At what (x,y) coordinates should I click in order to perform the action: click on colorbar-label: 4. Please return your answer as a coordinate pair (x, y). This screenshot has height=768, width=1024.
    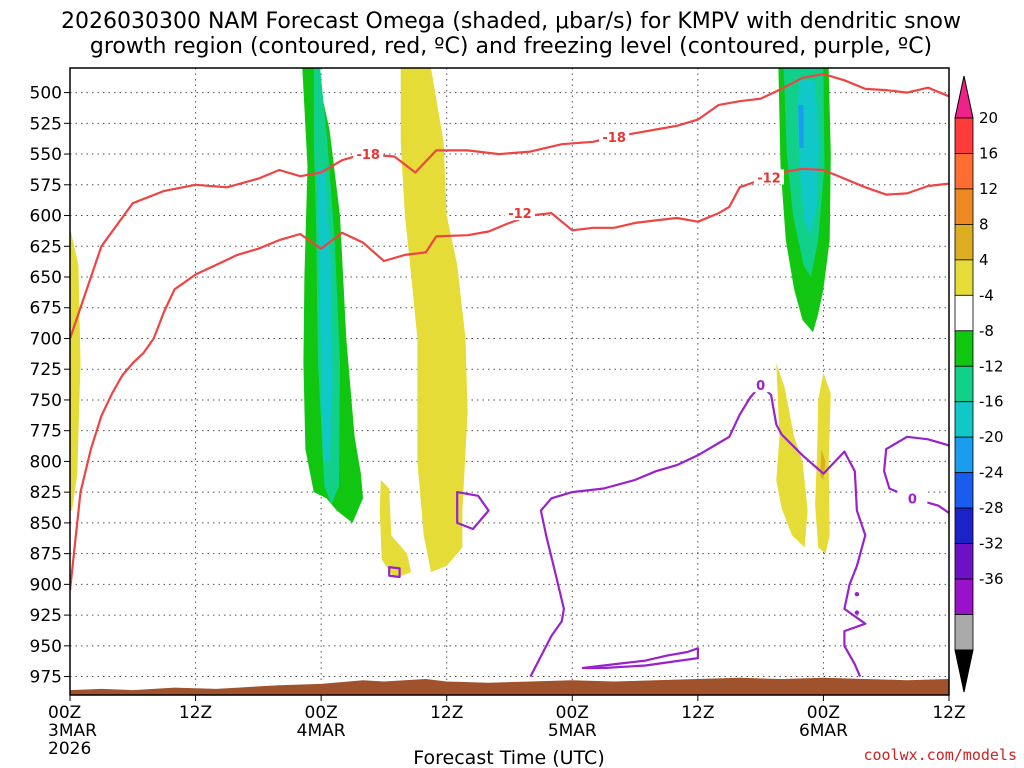
    Looking at the image, I should click on (984, 260).